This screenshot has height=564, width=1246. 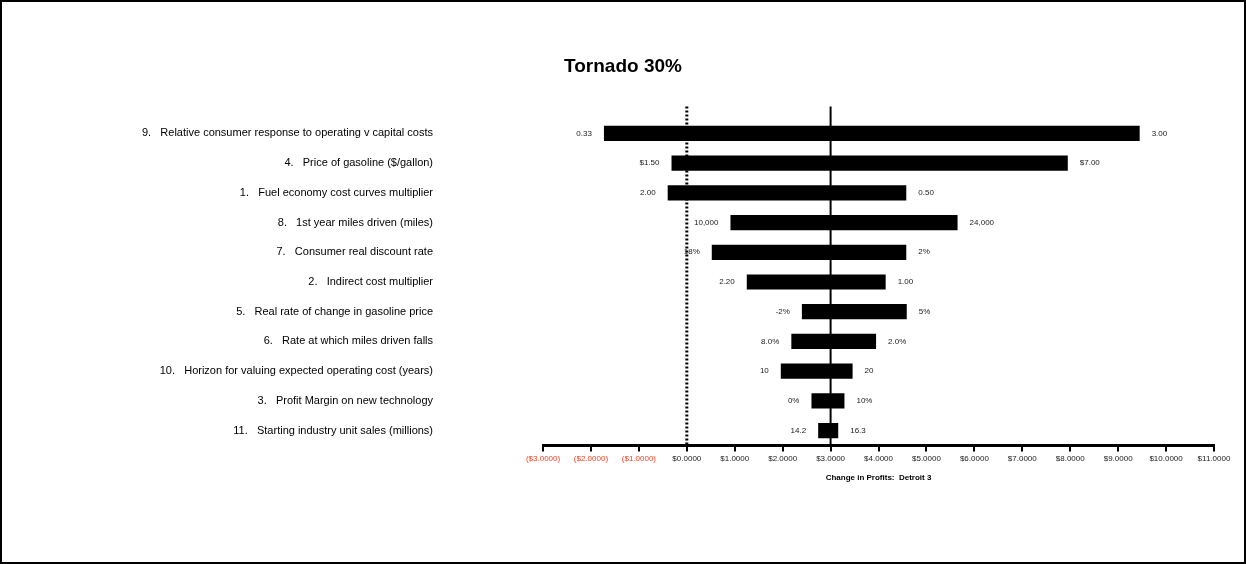 I want to click on x-tick-label: $9.0000, so click(x=1118, y=459).